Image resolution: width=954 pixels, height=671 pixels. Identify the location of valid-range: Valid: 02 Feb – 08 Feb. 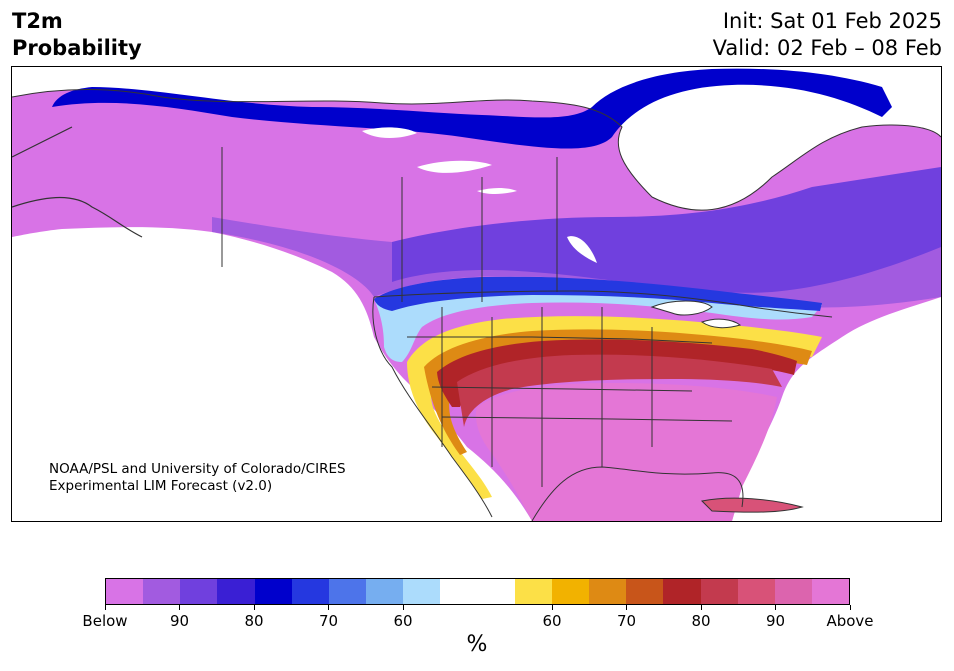
(827, 48).